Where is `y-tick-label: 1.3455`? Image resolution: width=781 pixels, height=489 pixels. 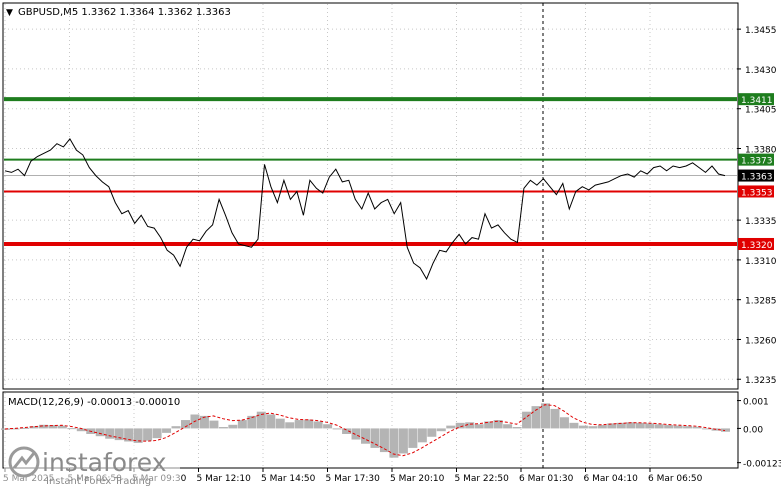 y-tick-label: 1.3455 is located at coordinates (761, 31).